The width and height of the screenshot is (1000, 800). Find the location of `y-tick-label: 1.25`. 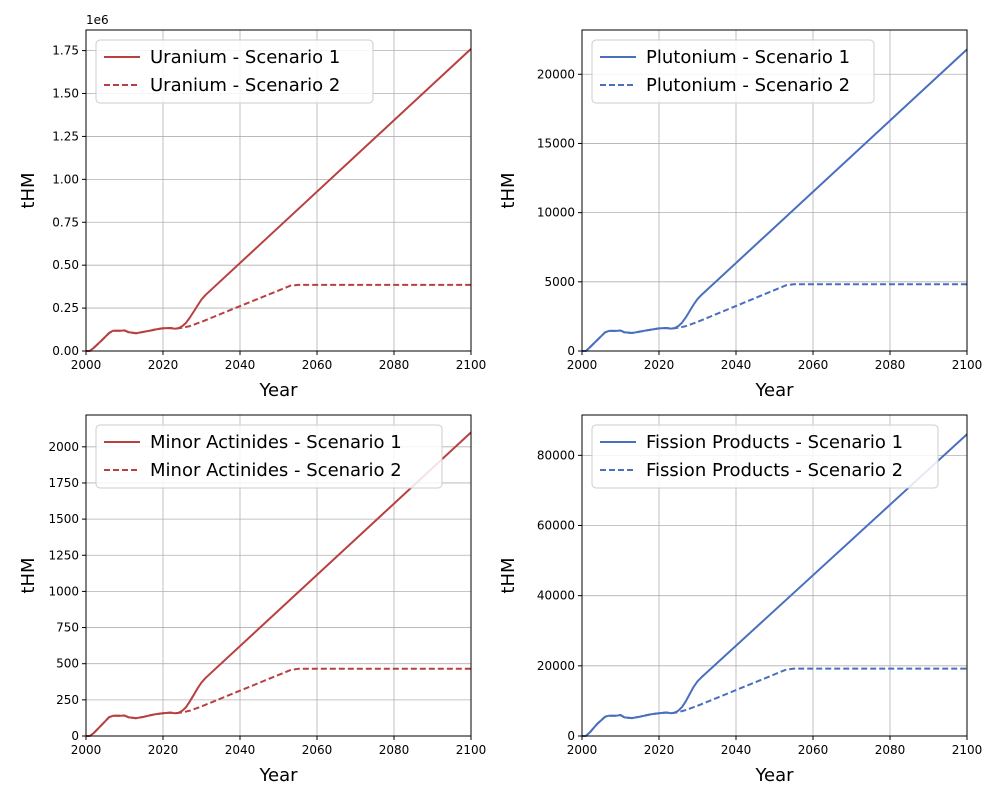

y-tick-label: 1.25 is located at coordinates (65, 136).